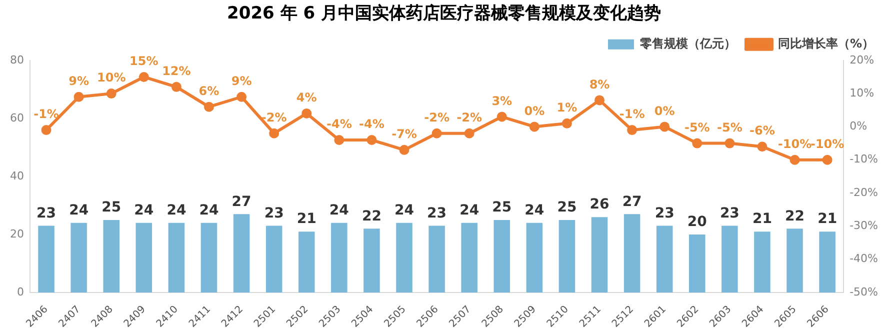 Image resolution: width=890 pixels, height=335 pixels. I want to click on y2-tick-label: -50%, so click(864, 291).